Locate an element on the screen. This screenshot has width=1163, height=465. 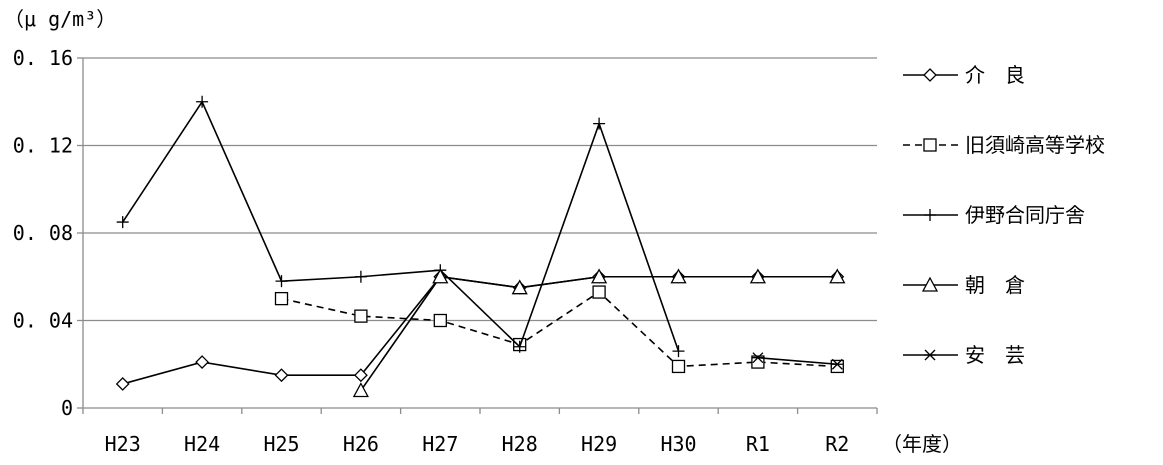
x-tick-label: R1 is located at coordinates (758, 444).